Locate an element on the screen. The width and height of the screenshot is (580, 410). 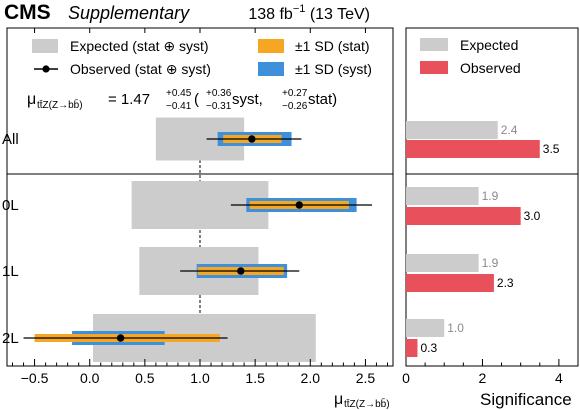
left-xtick-label: −0.5 is located at coordinates (35, 378).